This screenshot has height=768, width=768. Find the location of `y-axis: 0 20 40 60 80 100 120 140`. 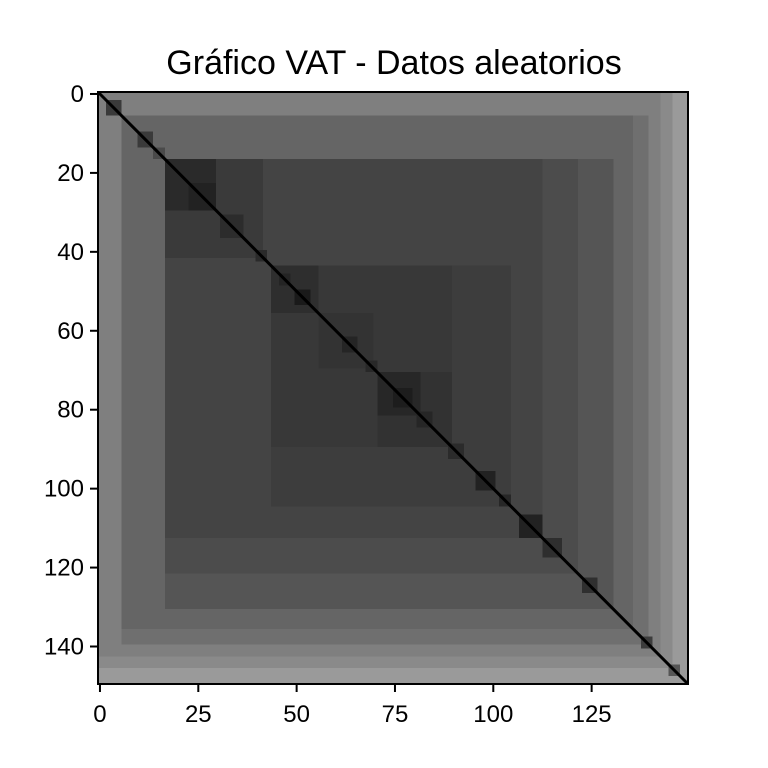

y-axis: 0 20 40 60 80 100 120 140 is located at coordinates (71, 371).